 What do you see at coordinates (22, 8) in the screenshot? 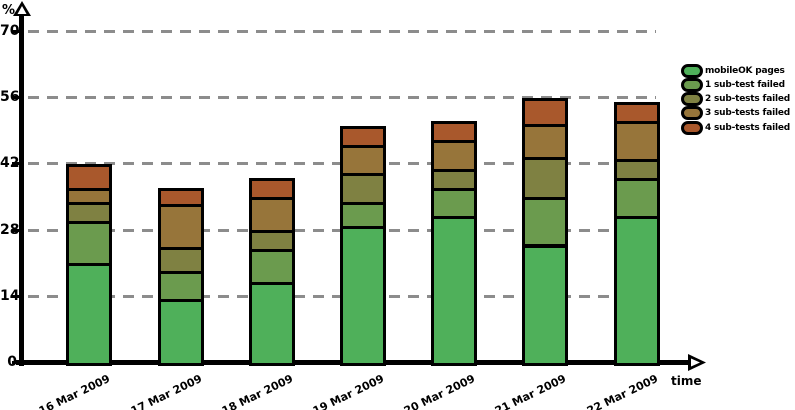
I see `y-axis-arrow-icon` at bounding box center [22, 8].